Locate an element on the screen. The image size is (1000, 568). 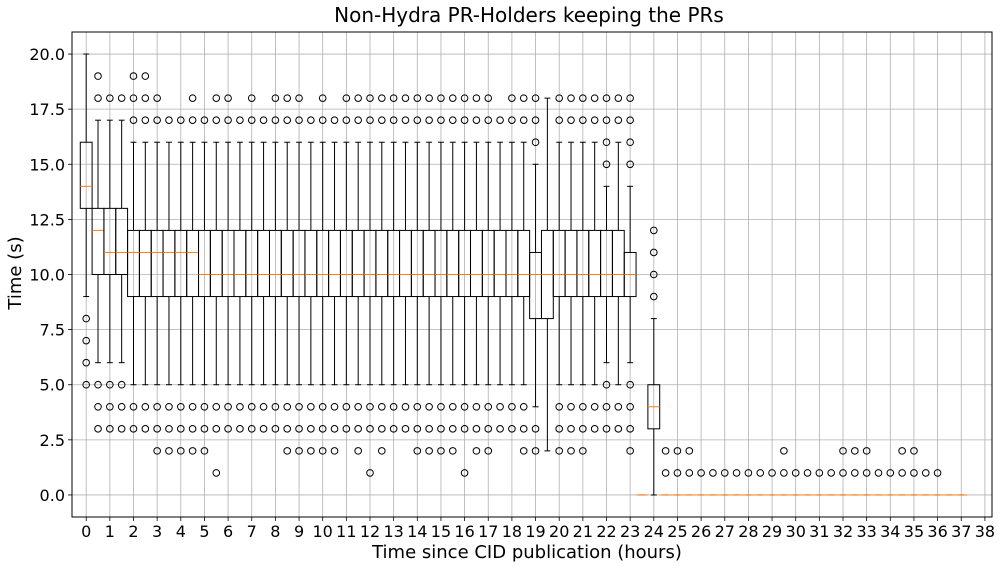
x-tick-label: 25 is located at coordinates (677, 531).